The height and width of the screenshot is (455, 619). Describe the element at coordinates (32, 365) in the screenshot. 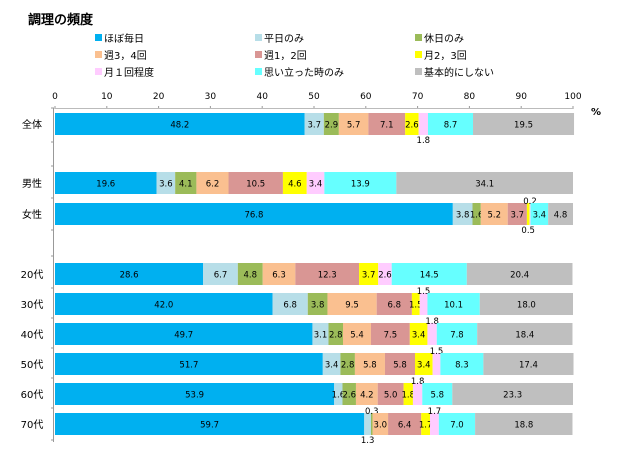

I see `category-label: 50代` at that location.